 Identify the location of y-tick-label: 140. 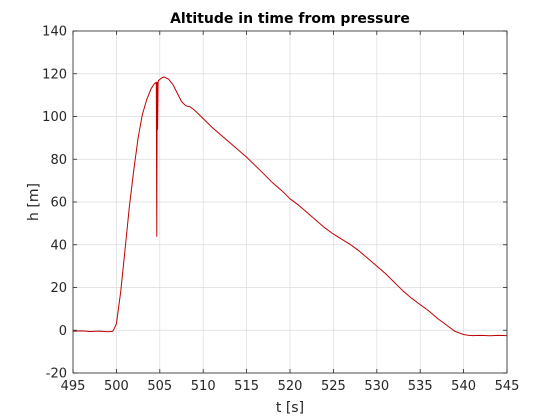
(54, 32).